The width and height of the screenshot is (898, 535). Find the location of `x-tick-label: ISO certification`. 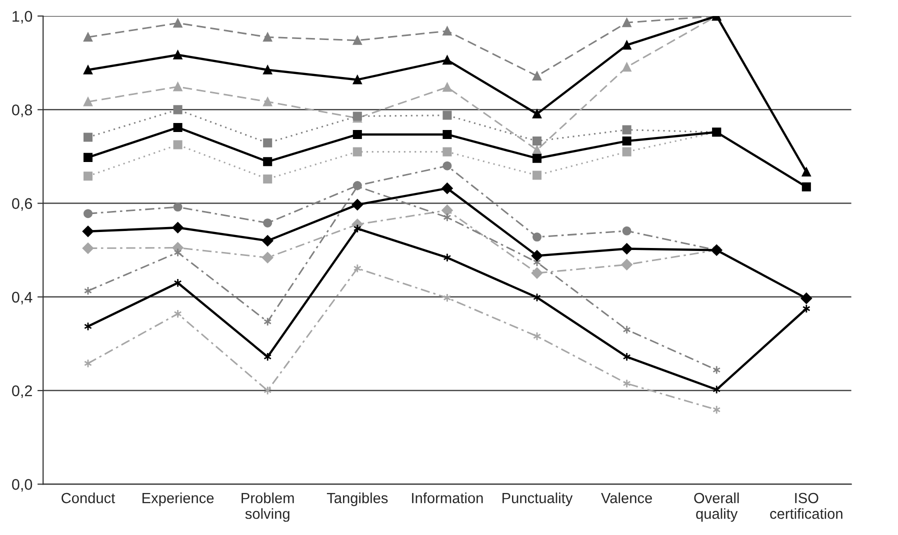

x-tick-label: ISO certification is located at coordinates (806, 505).